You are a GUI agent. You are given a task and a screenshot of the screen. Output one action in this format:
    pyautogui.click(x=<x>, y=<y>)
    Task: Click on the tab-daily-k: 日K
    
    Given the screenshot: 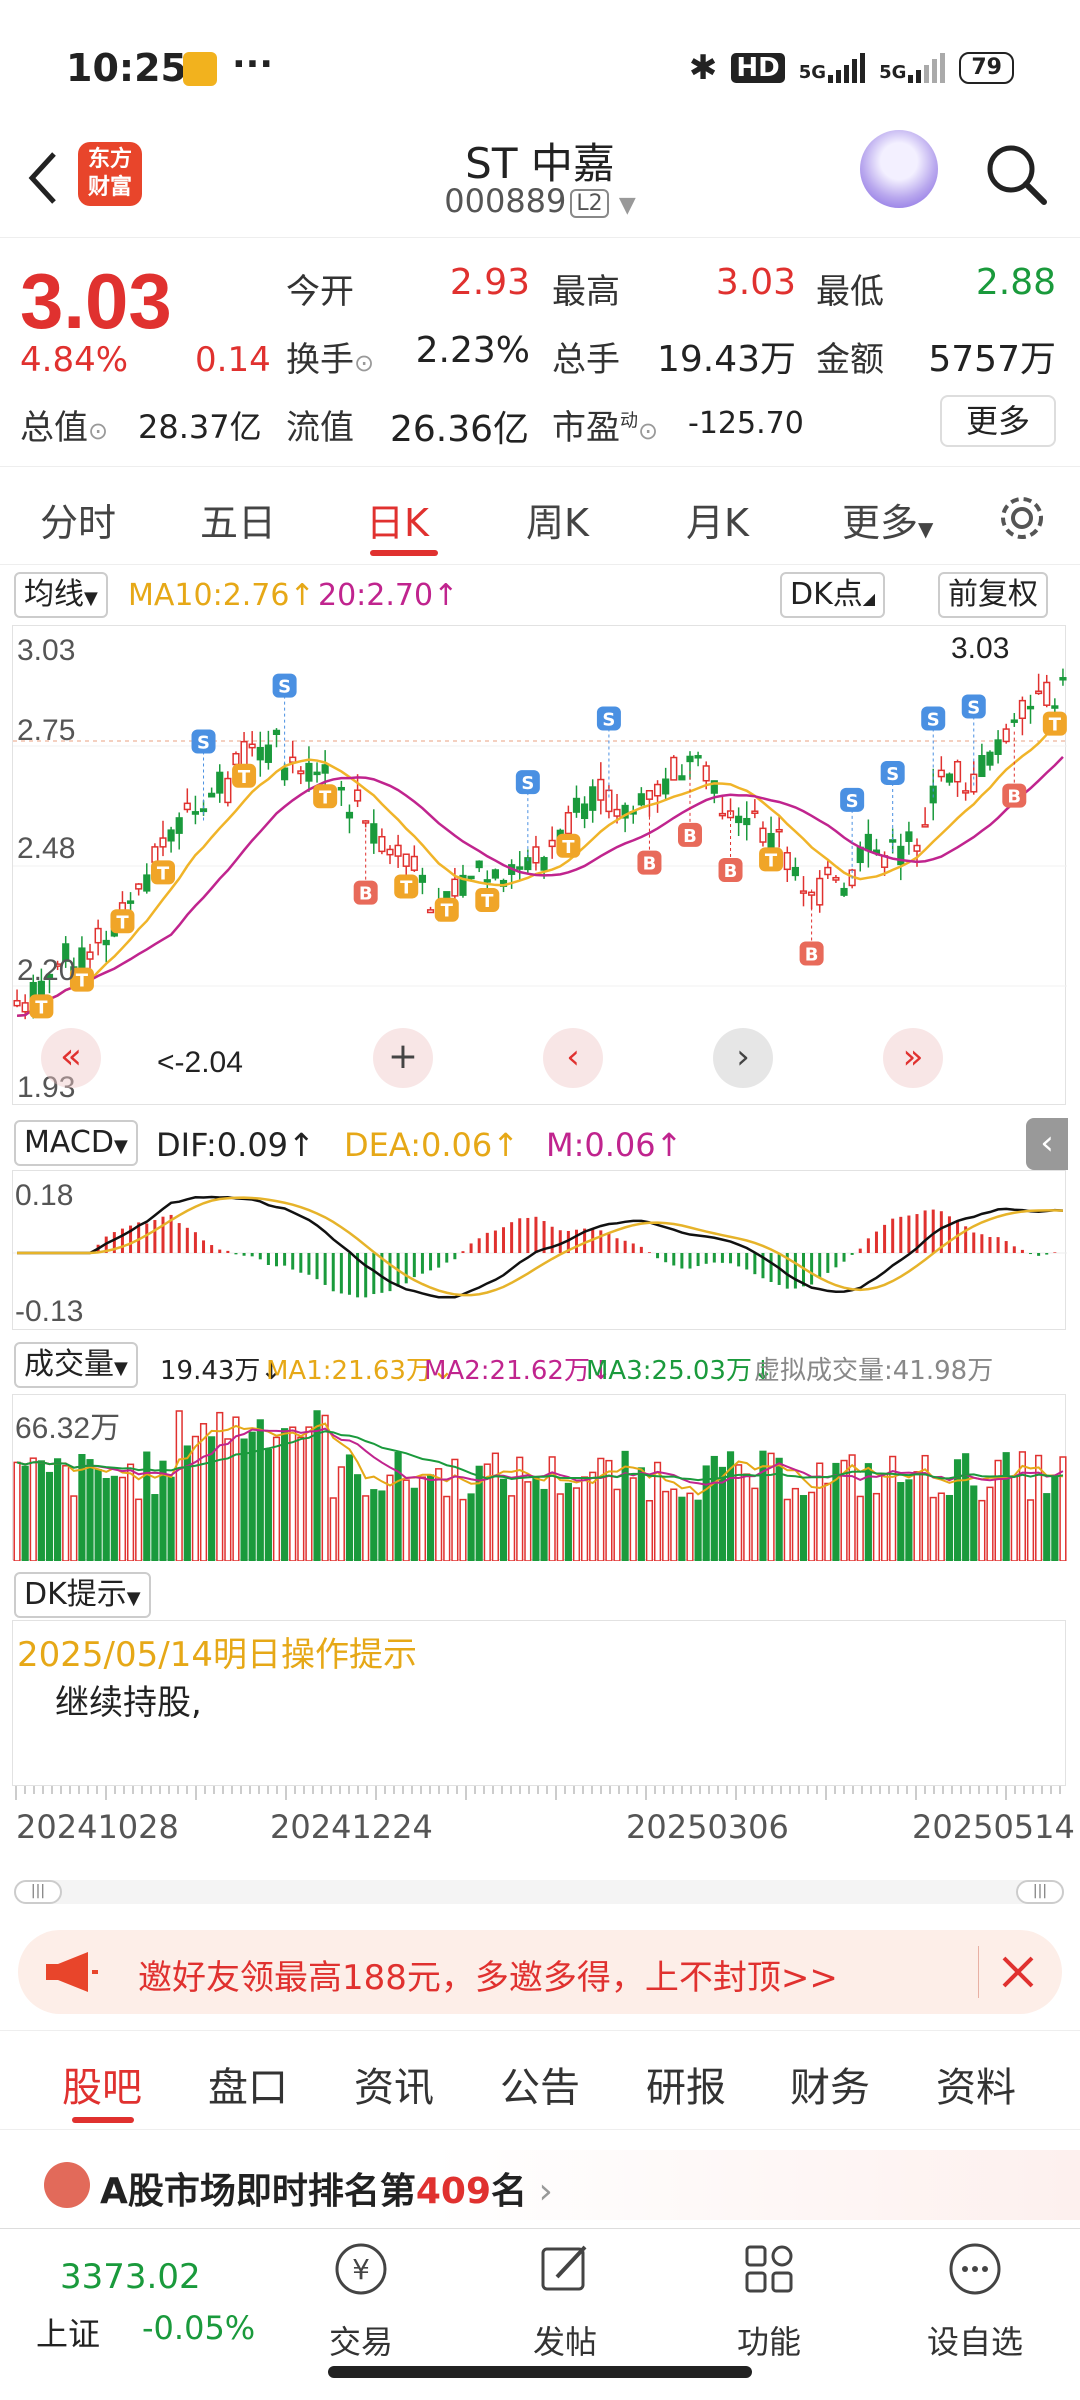 What is the action you would take?
    pyautogui.click(x=397, y=523)
    